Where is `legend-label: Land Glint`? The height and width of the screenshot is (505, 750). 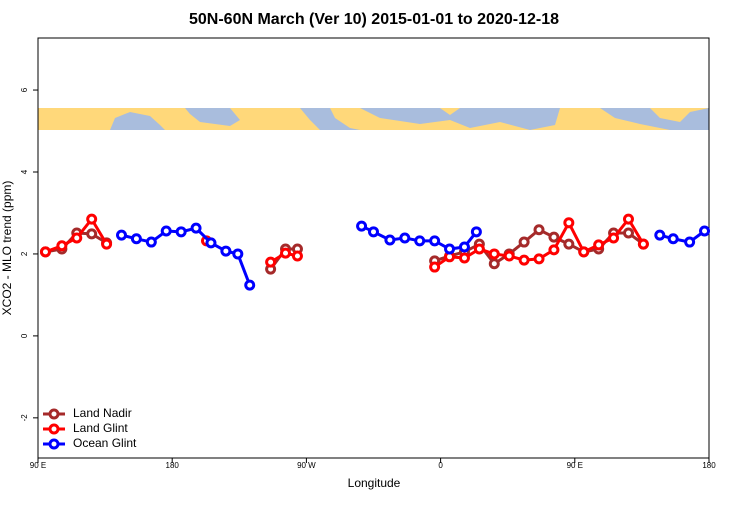 legend-label: Land Glint is located at coordinates (100, 428).